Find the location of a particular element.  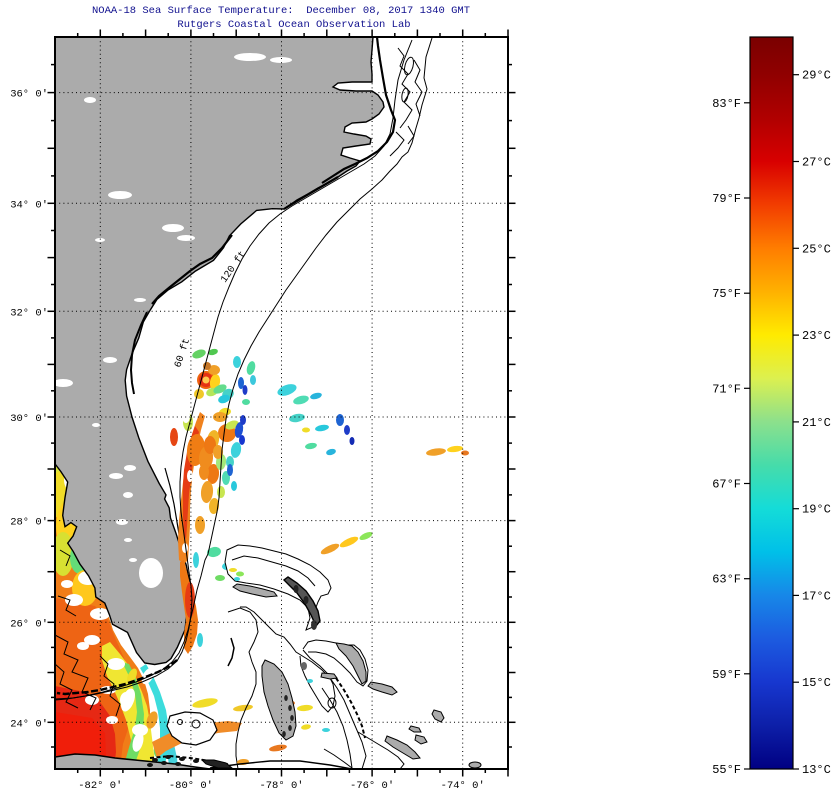

svg-text:Rutgers Coastal Ocean Observat: Rutgers Coastal Ocean Observation Lab is located at coordinates (293, 25).